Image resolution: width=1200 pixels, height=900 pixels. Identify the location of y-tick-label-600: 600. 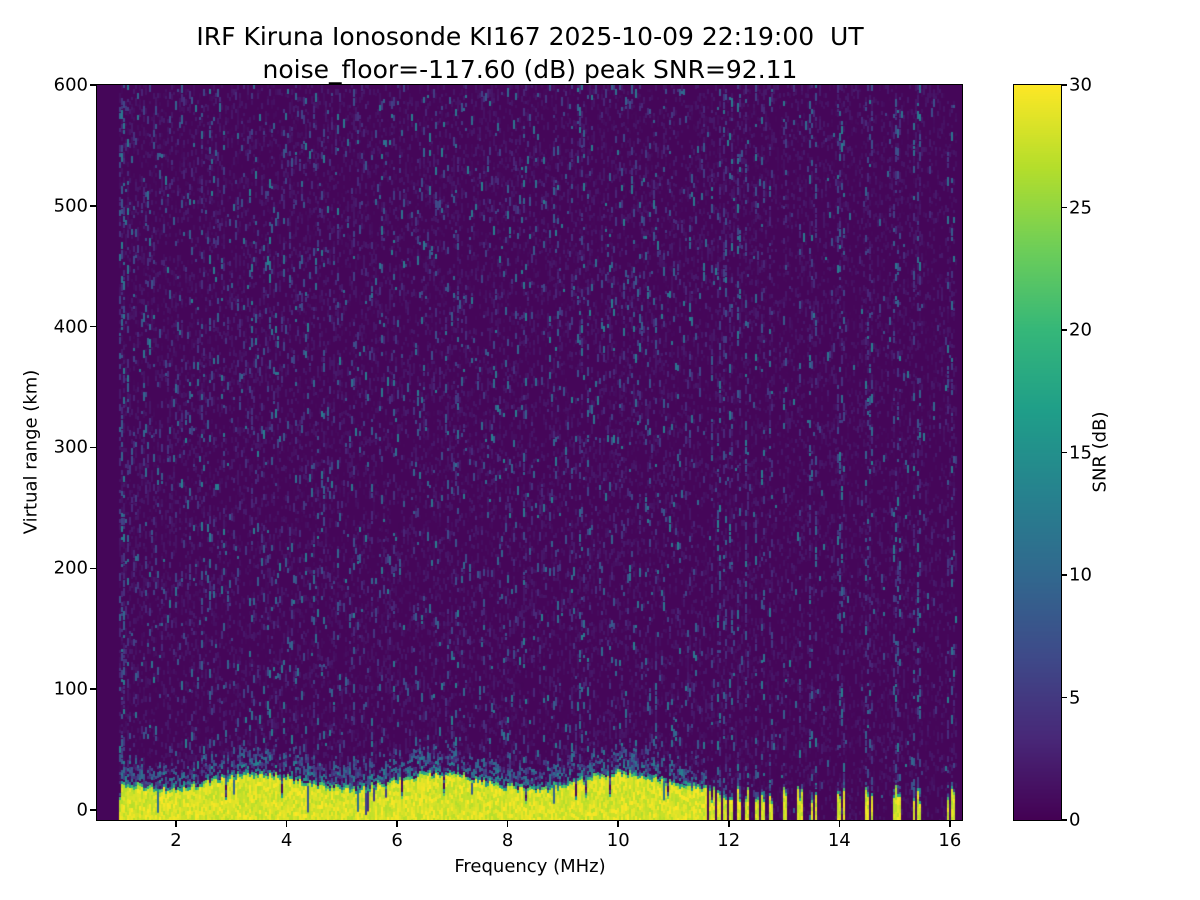
(70, 85).